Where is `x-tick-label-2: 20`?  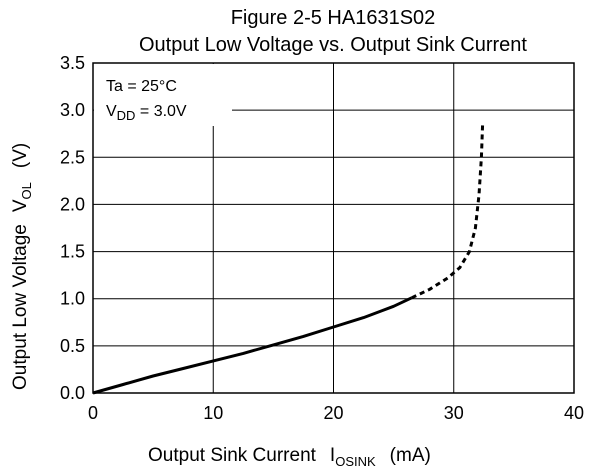
x-tick-label-2: 20 is located at coordinates (333, 413).